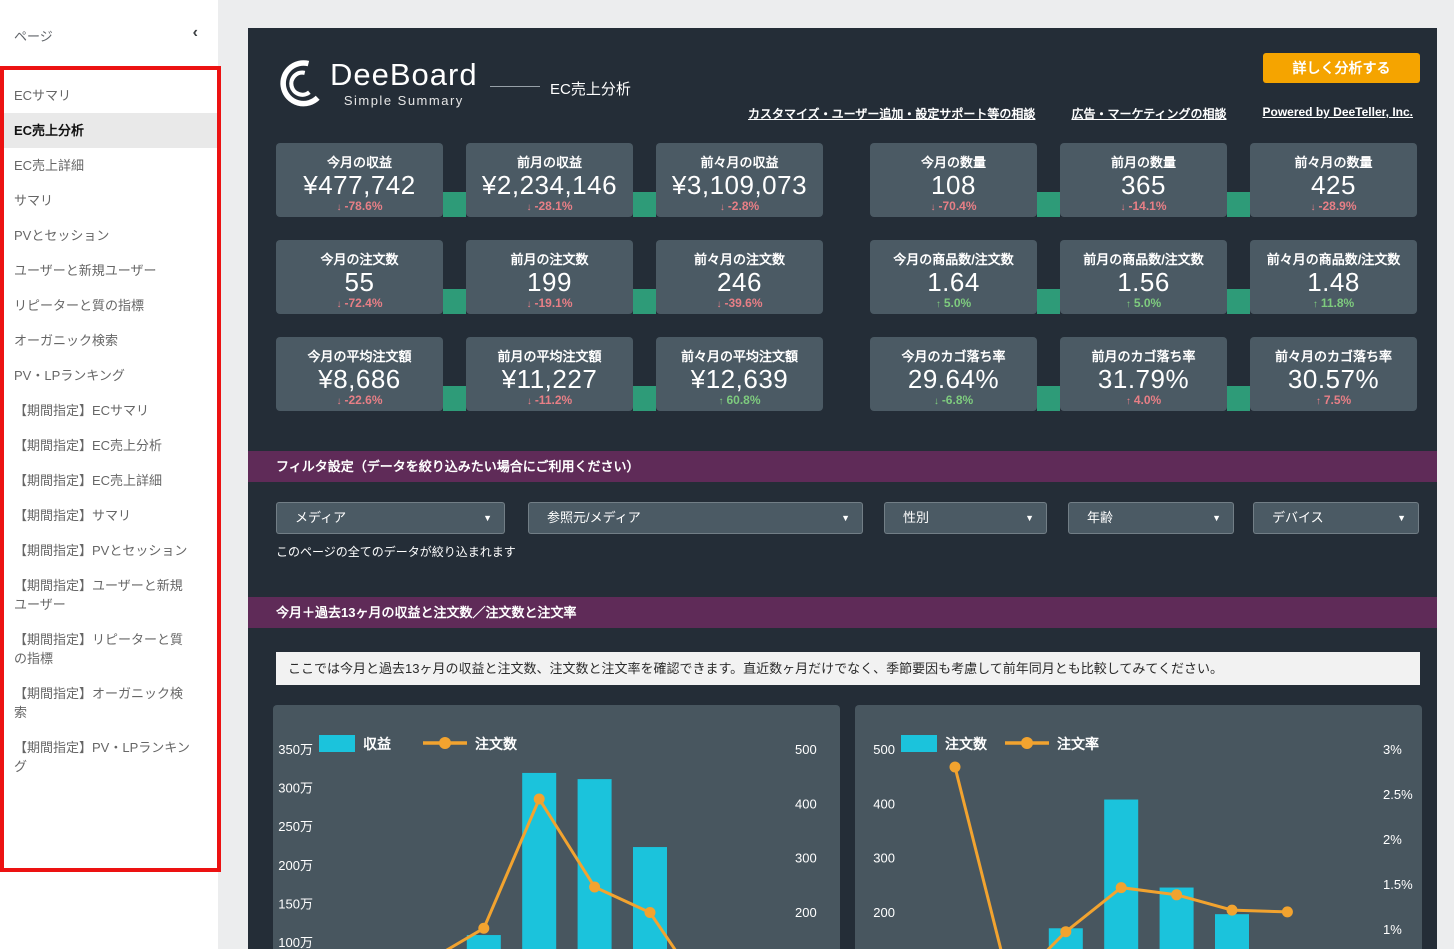 The image size is (1454, 949). I want to click on analyze-button: 詳しく分析する, so click(1341, 68).